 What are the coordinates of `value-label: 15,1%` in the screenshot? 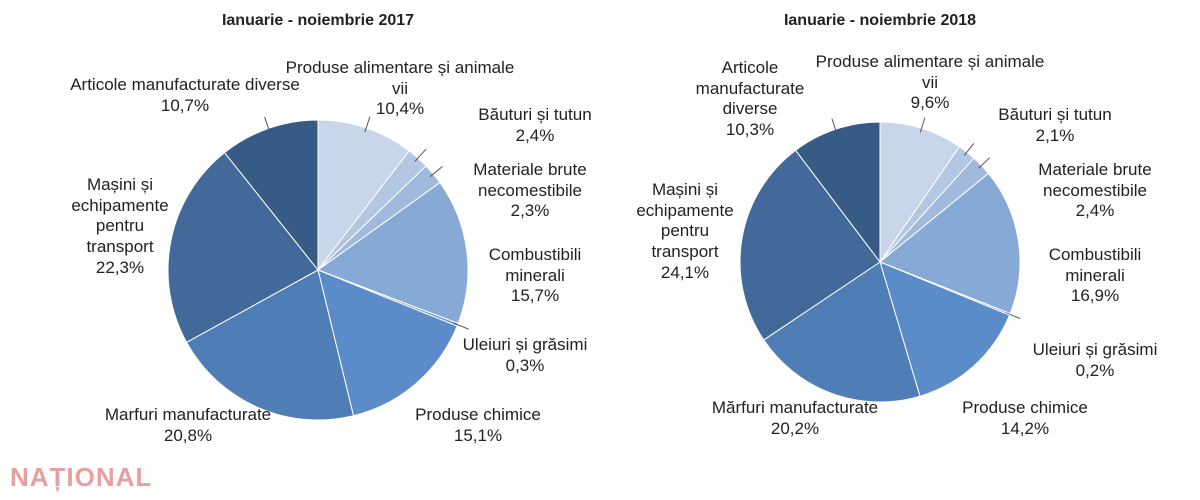 It's located at (478, 435).